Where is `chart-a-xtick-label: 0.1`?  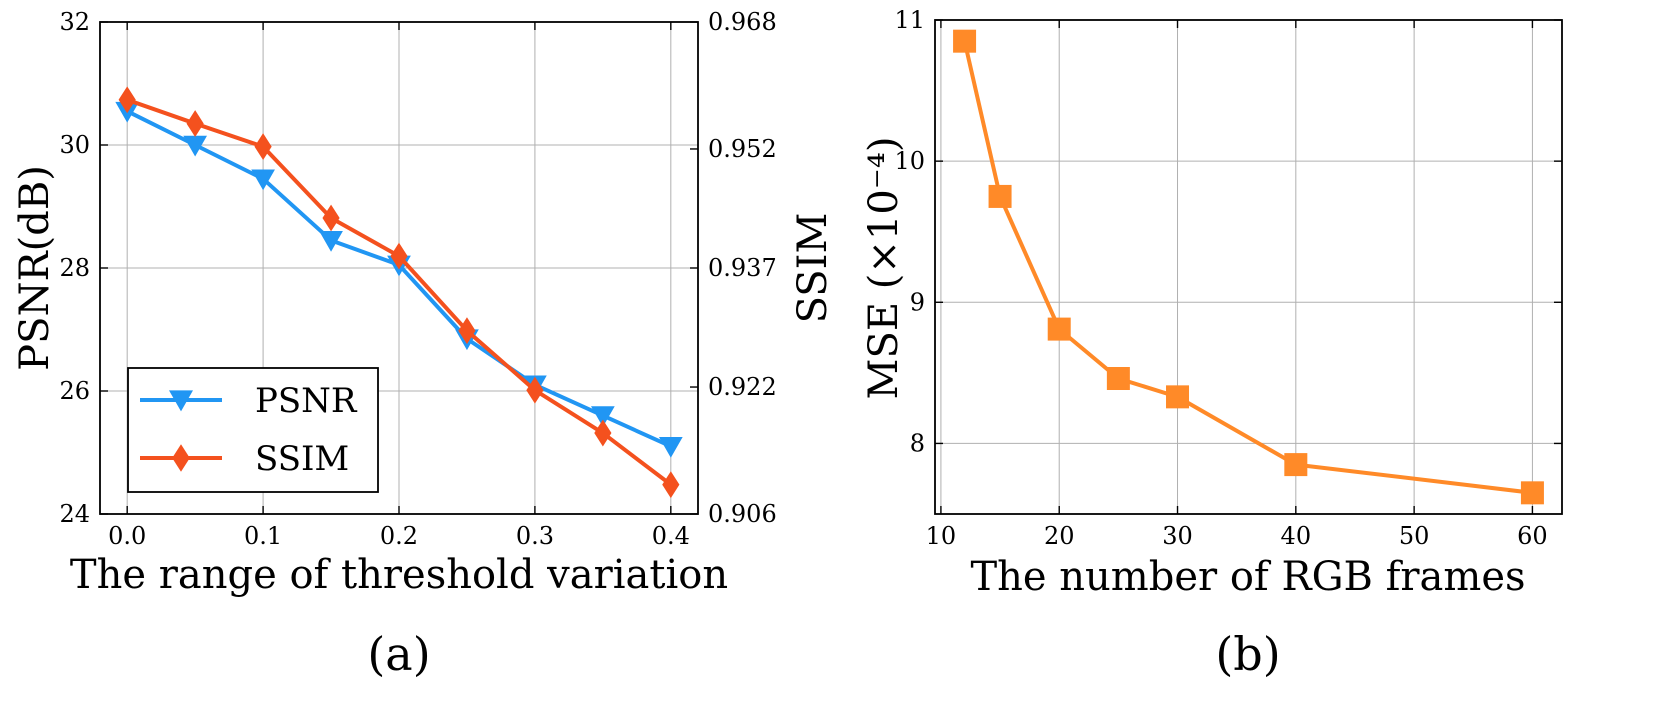
chart-a-xtick-label: 0.1 is located at coordinates (263, 536).